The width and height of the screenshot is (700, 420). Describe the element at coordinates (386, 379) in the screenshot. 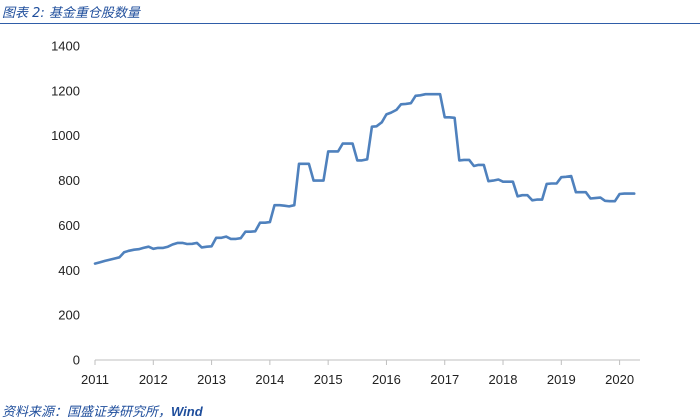

I see `x-tick-label: 2016` at that location.